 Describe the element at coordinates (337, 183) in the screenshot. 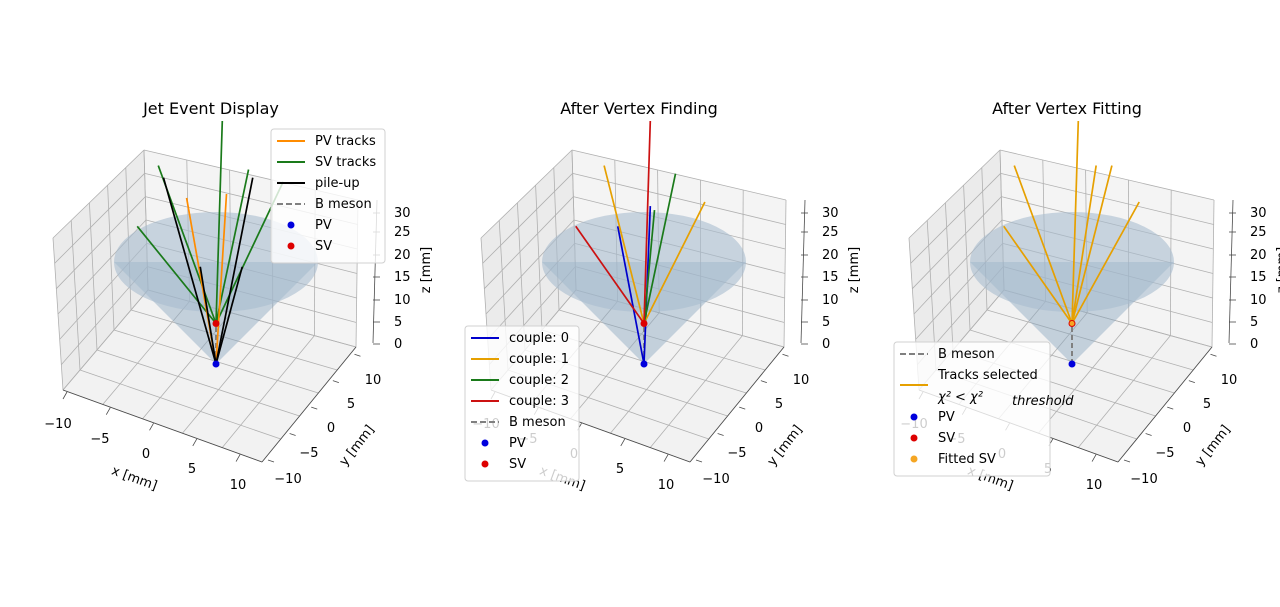

I see `legend-label: pile-up` at that location.